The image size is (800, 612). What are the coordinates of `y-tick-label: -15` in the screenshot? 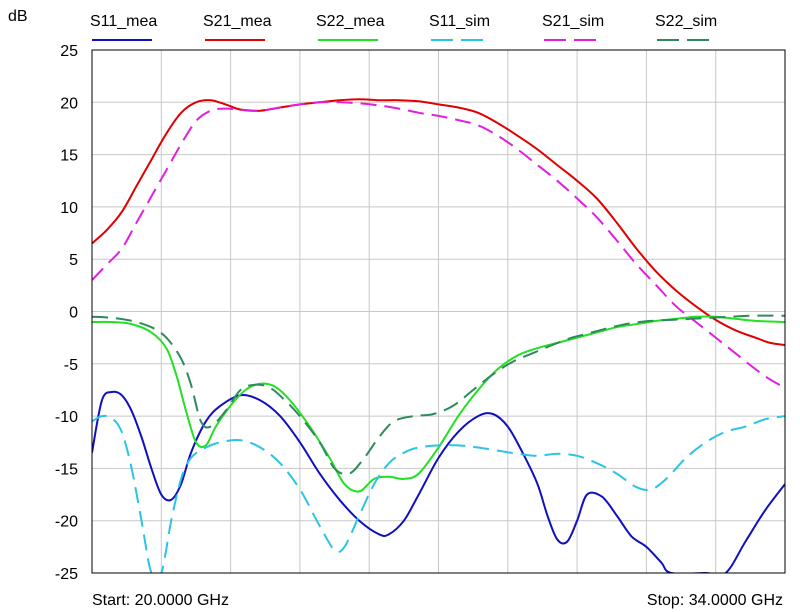 It's located at (66, 469).